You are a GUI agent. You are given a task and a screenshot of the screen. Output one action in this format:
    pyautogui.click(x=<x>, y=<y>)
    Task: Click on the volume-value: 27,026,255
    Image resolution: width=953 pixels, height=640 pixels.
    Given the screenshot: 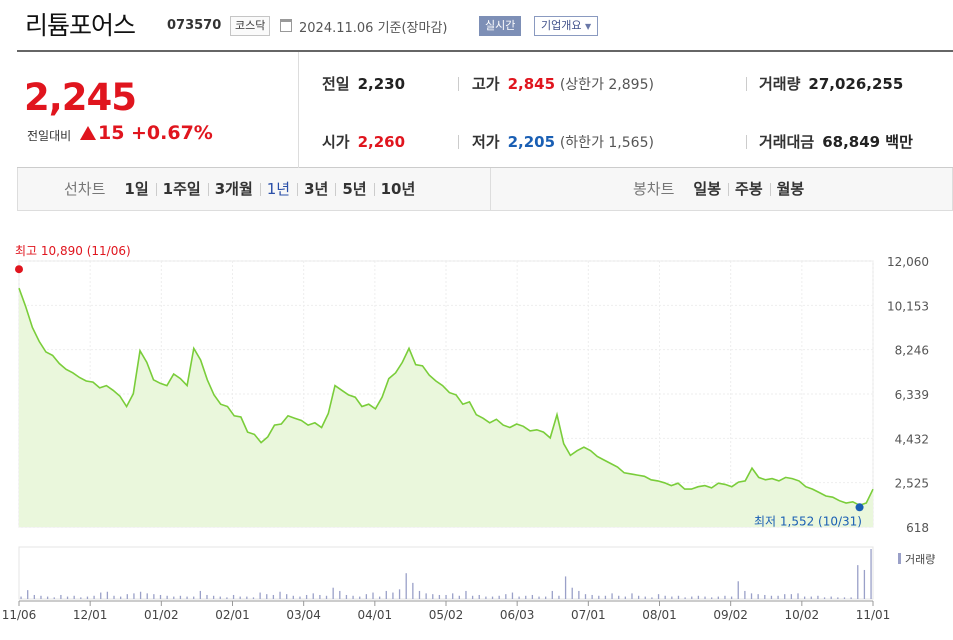 What is the action you would take?
    pyautogui.click(x=856, y=84)
    